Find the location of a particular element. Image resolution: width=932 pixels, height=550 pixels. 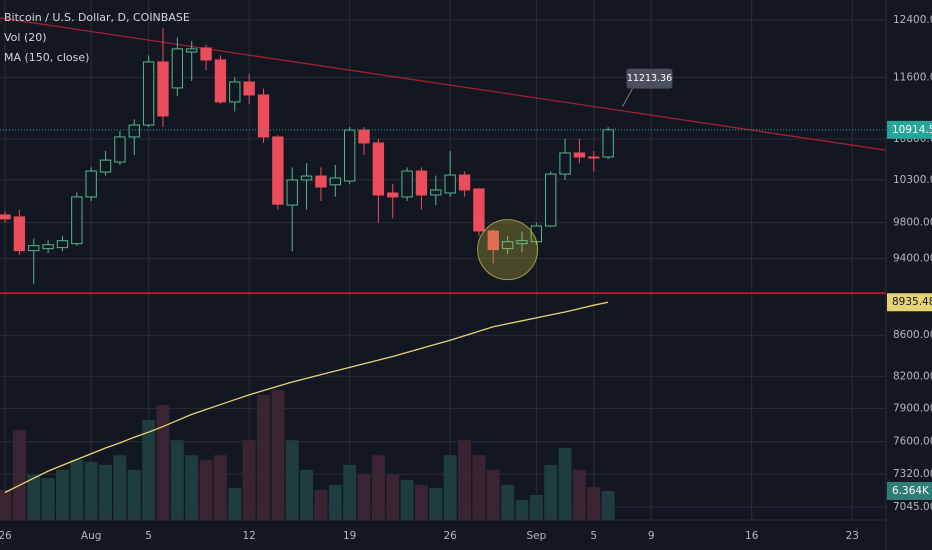

y-tick-label: 7600.00 is located at coordinates (912, 442).